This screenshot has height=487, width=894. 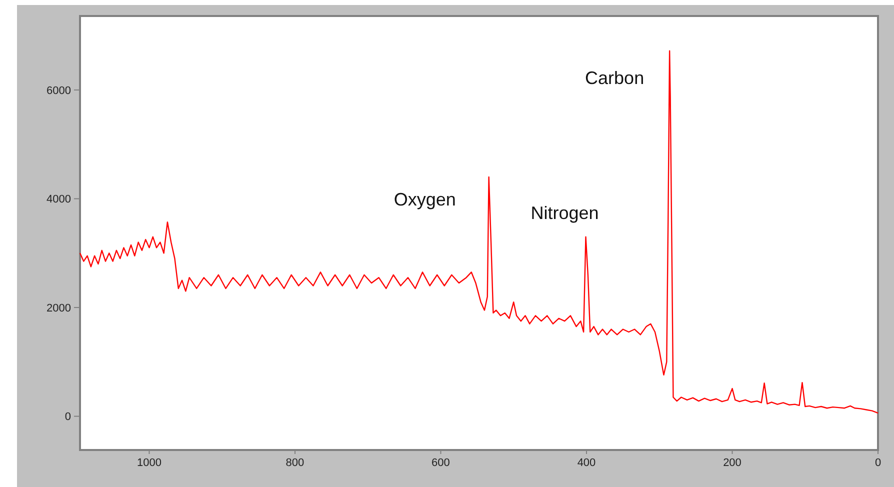 I want to click on x-tick-label: 600, so click(x=441, y=463).